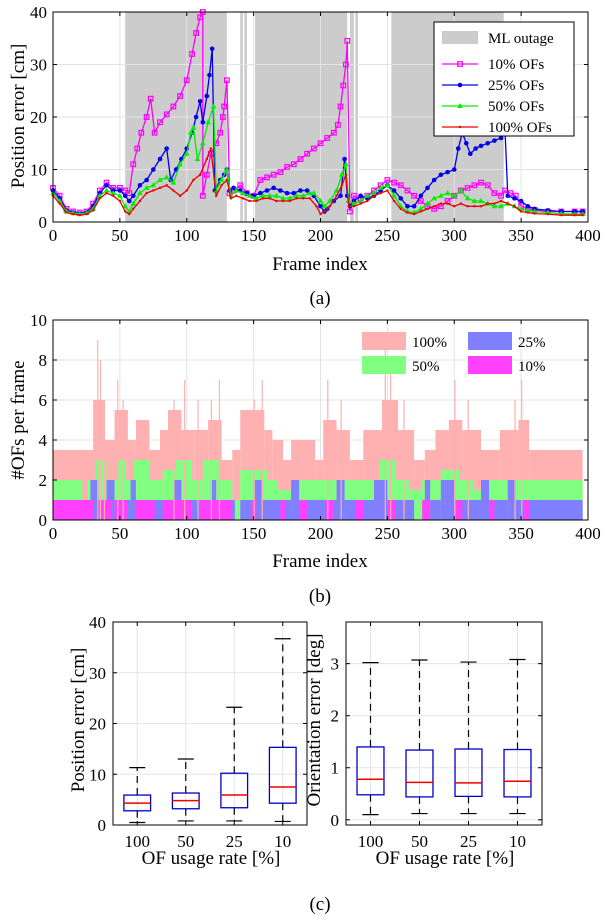 The image size is (604, 923). I want to click on c1-ytick-label-2: 20, so click(97, 724).